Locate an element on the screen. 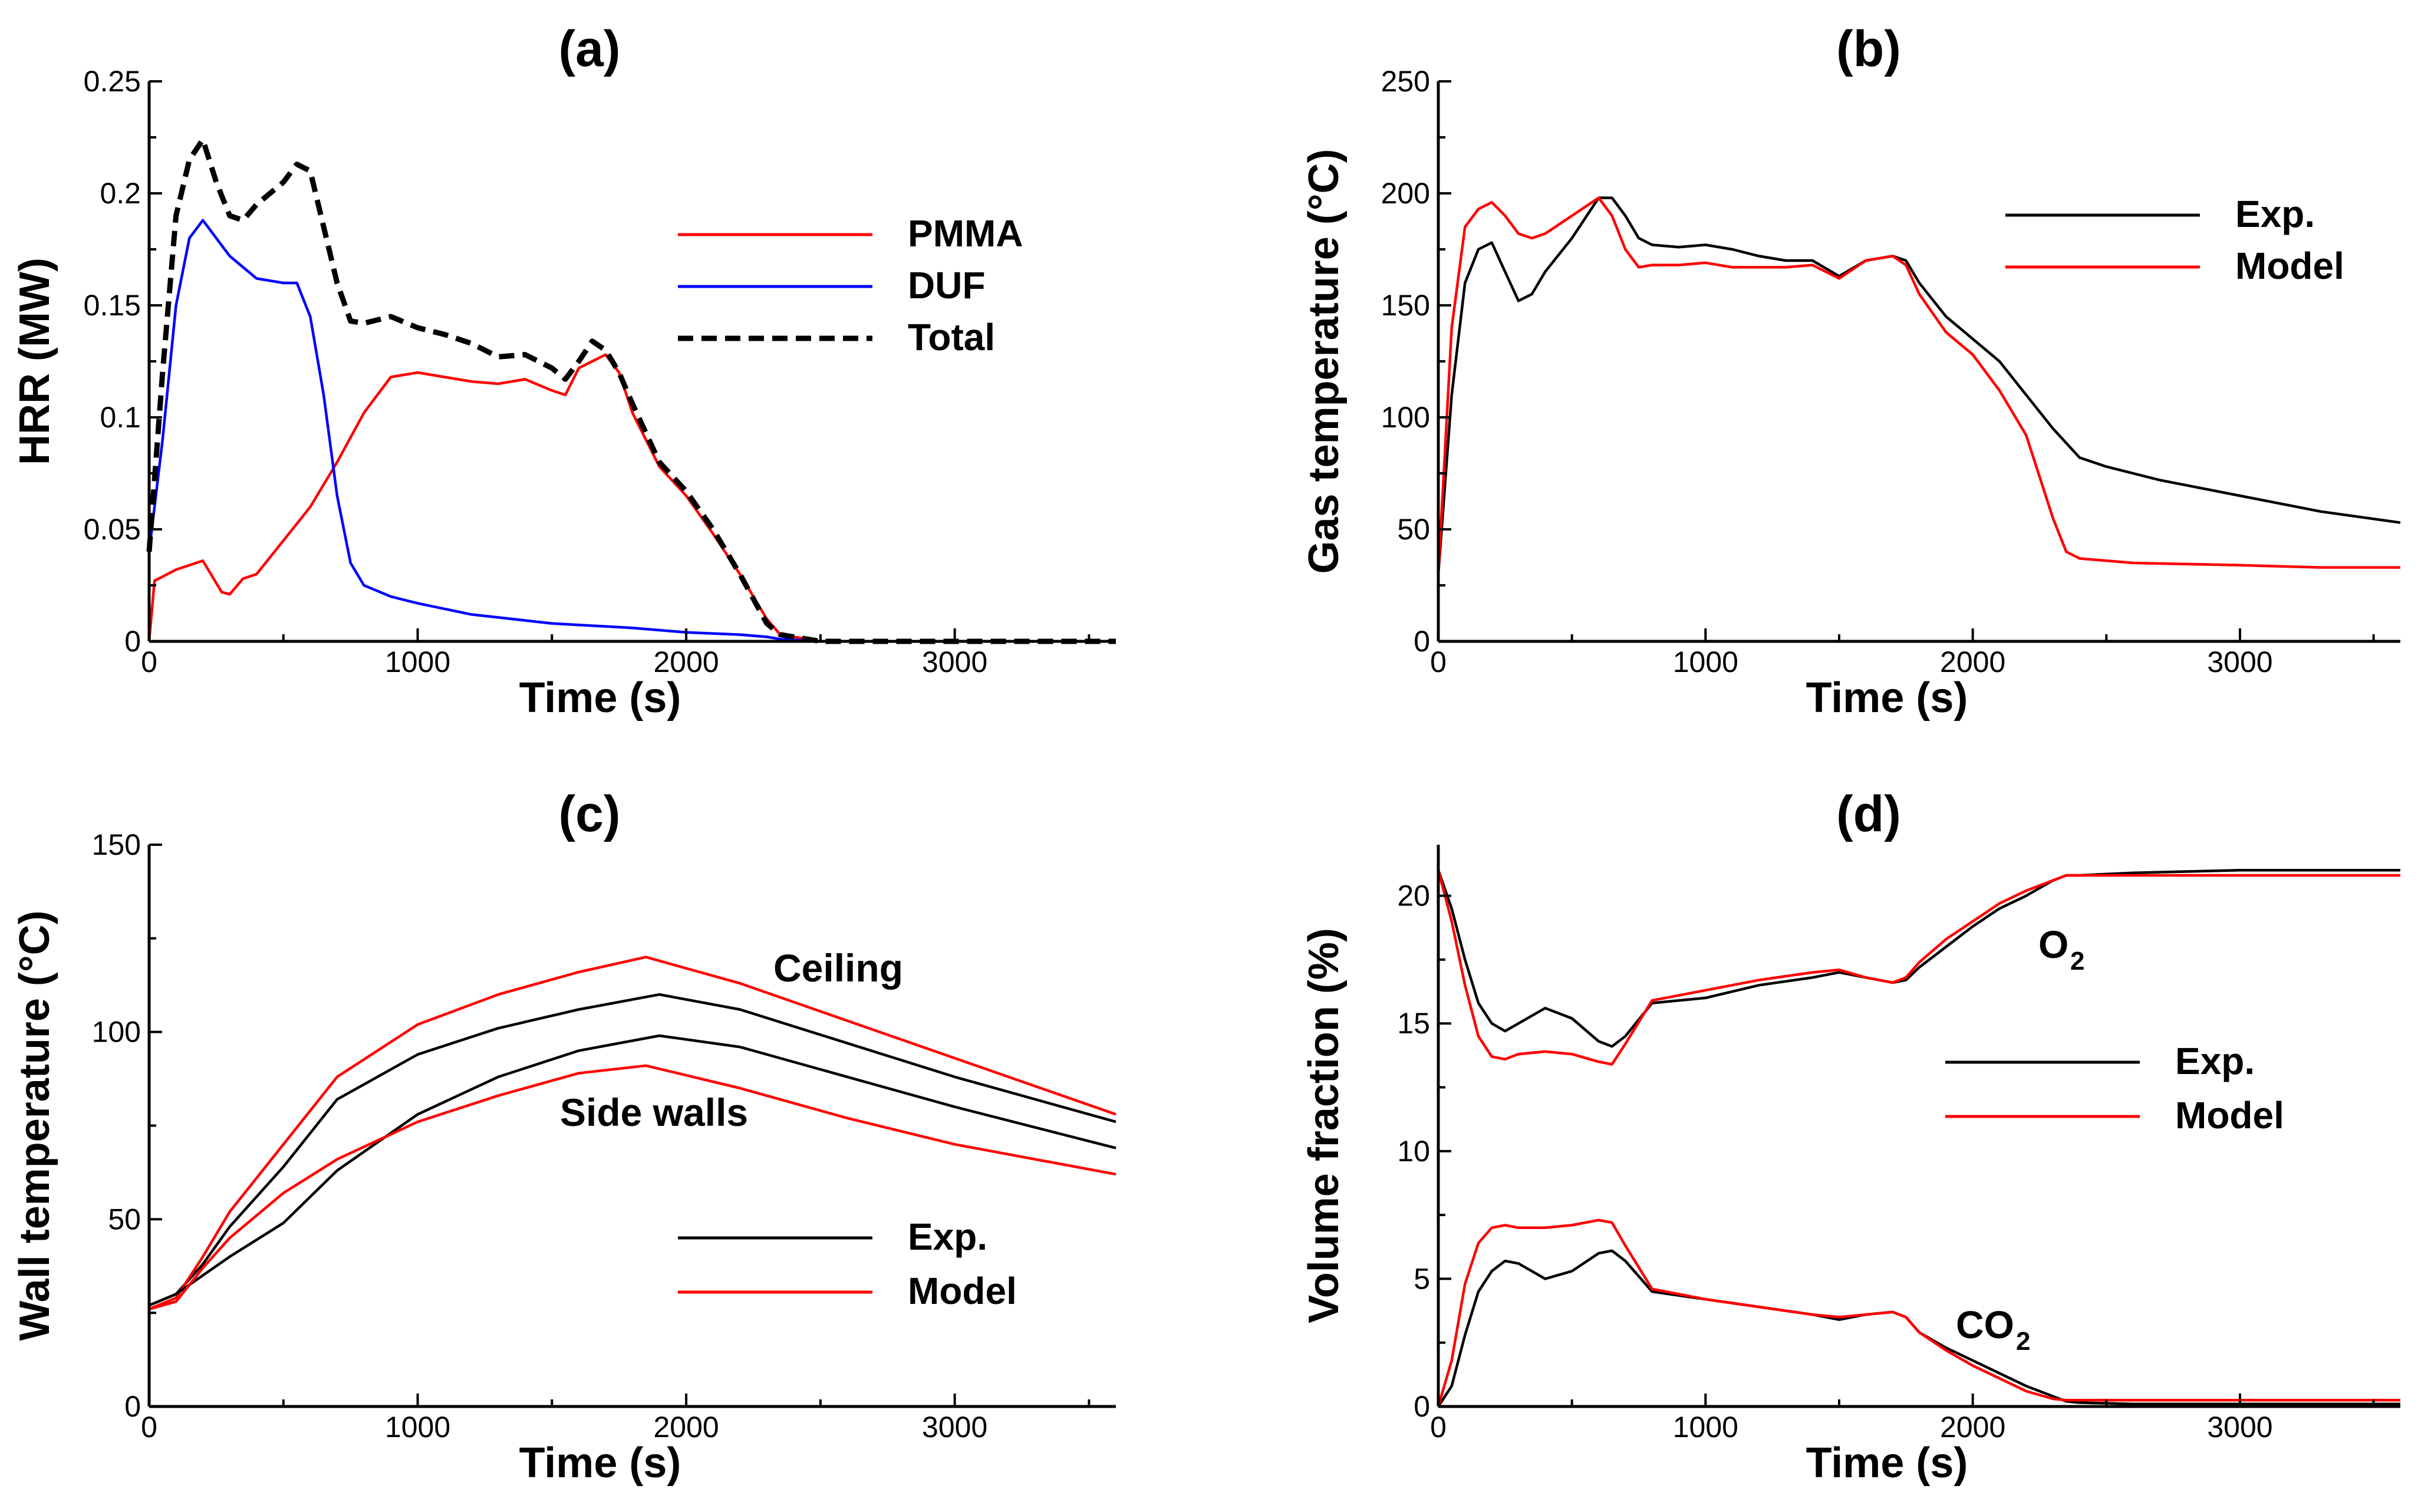 The height and width of the screenshot is (1512, 2418). legend-label-d-exp: Exp. is located at coordinates (2215, 1061).